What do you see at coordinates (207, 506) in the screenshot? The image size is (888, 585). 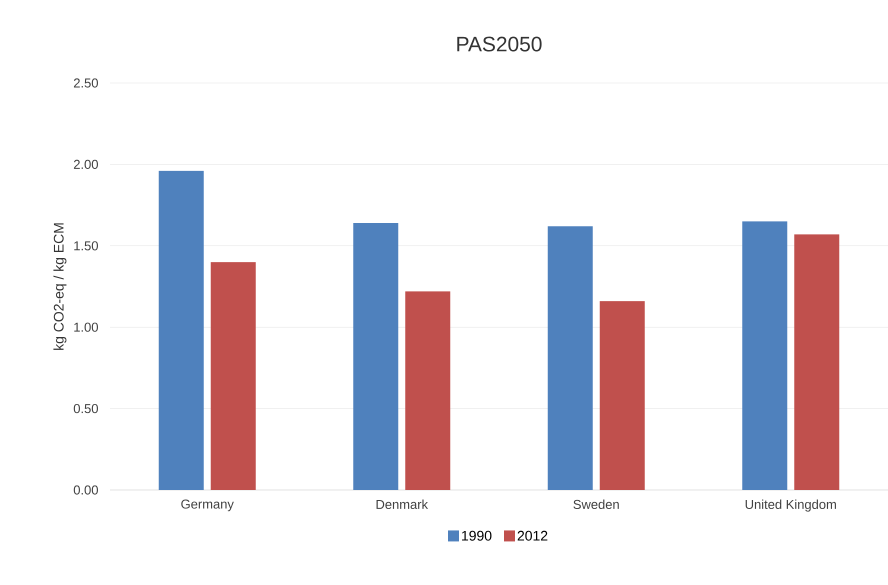 I see `x-tick-label: Germany` at bounding box center [207, 506].